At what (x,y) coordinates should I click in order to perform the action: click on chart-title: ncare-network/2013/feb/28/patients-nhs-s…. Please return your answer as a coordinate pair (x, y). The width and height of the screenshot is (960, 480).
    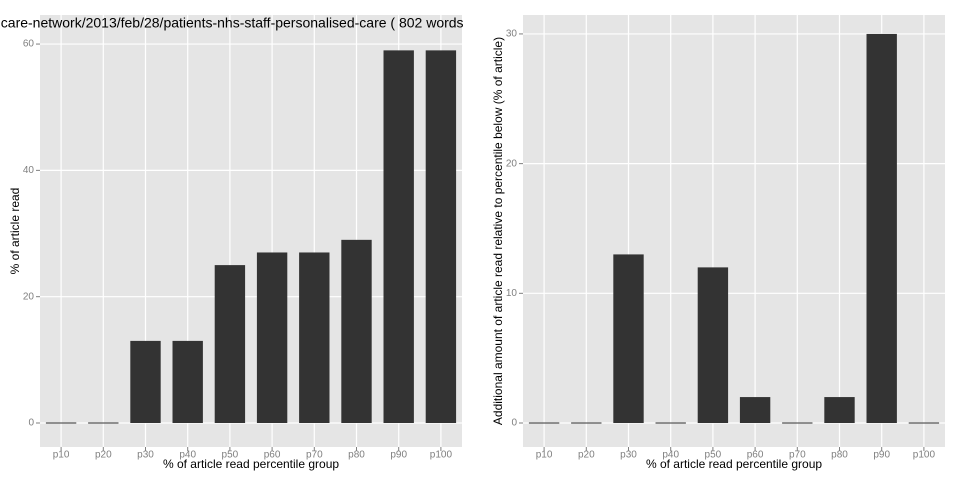
    Looking at the image, I should click on (232, 23).